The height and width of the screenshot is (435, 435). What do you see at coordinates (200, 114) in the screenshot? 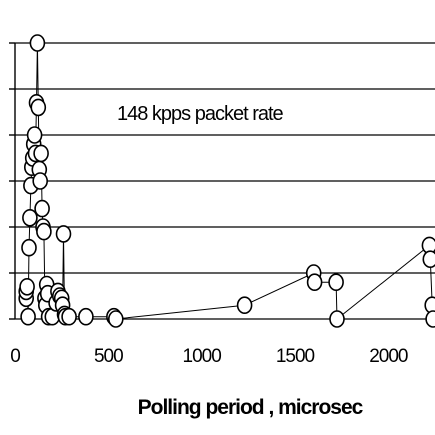
I see `chart-annotation: 148 kpps packet rate` at bounding box center [200, 114].